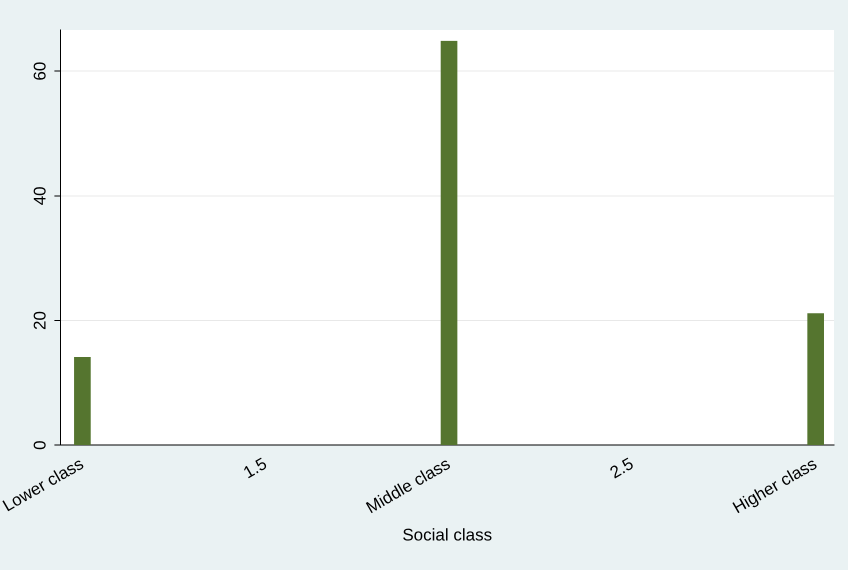 Image resolution: width=848 pixels, height=570 pixels. What do you see at coordinates (621, 468) in the screenshot?
I see `x-tick-label: 2.5` at bounding box center [621, 468].